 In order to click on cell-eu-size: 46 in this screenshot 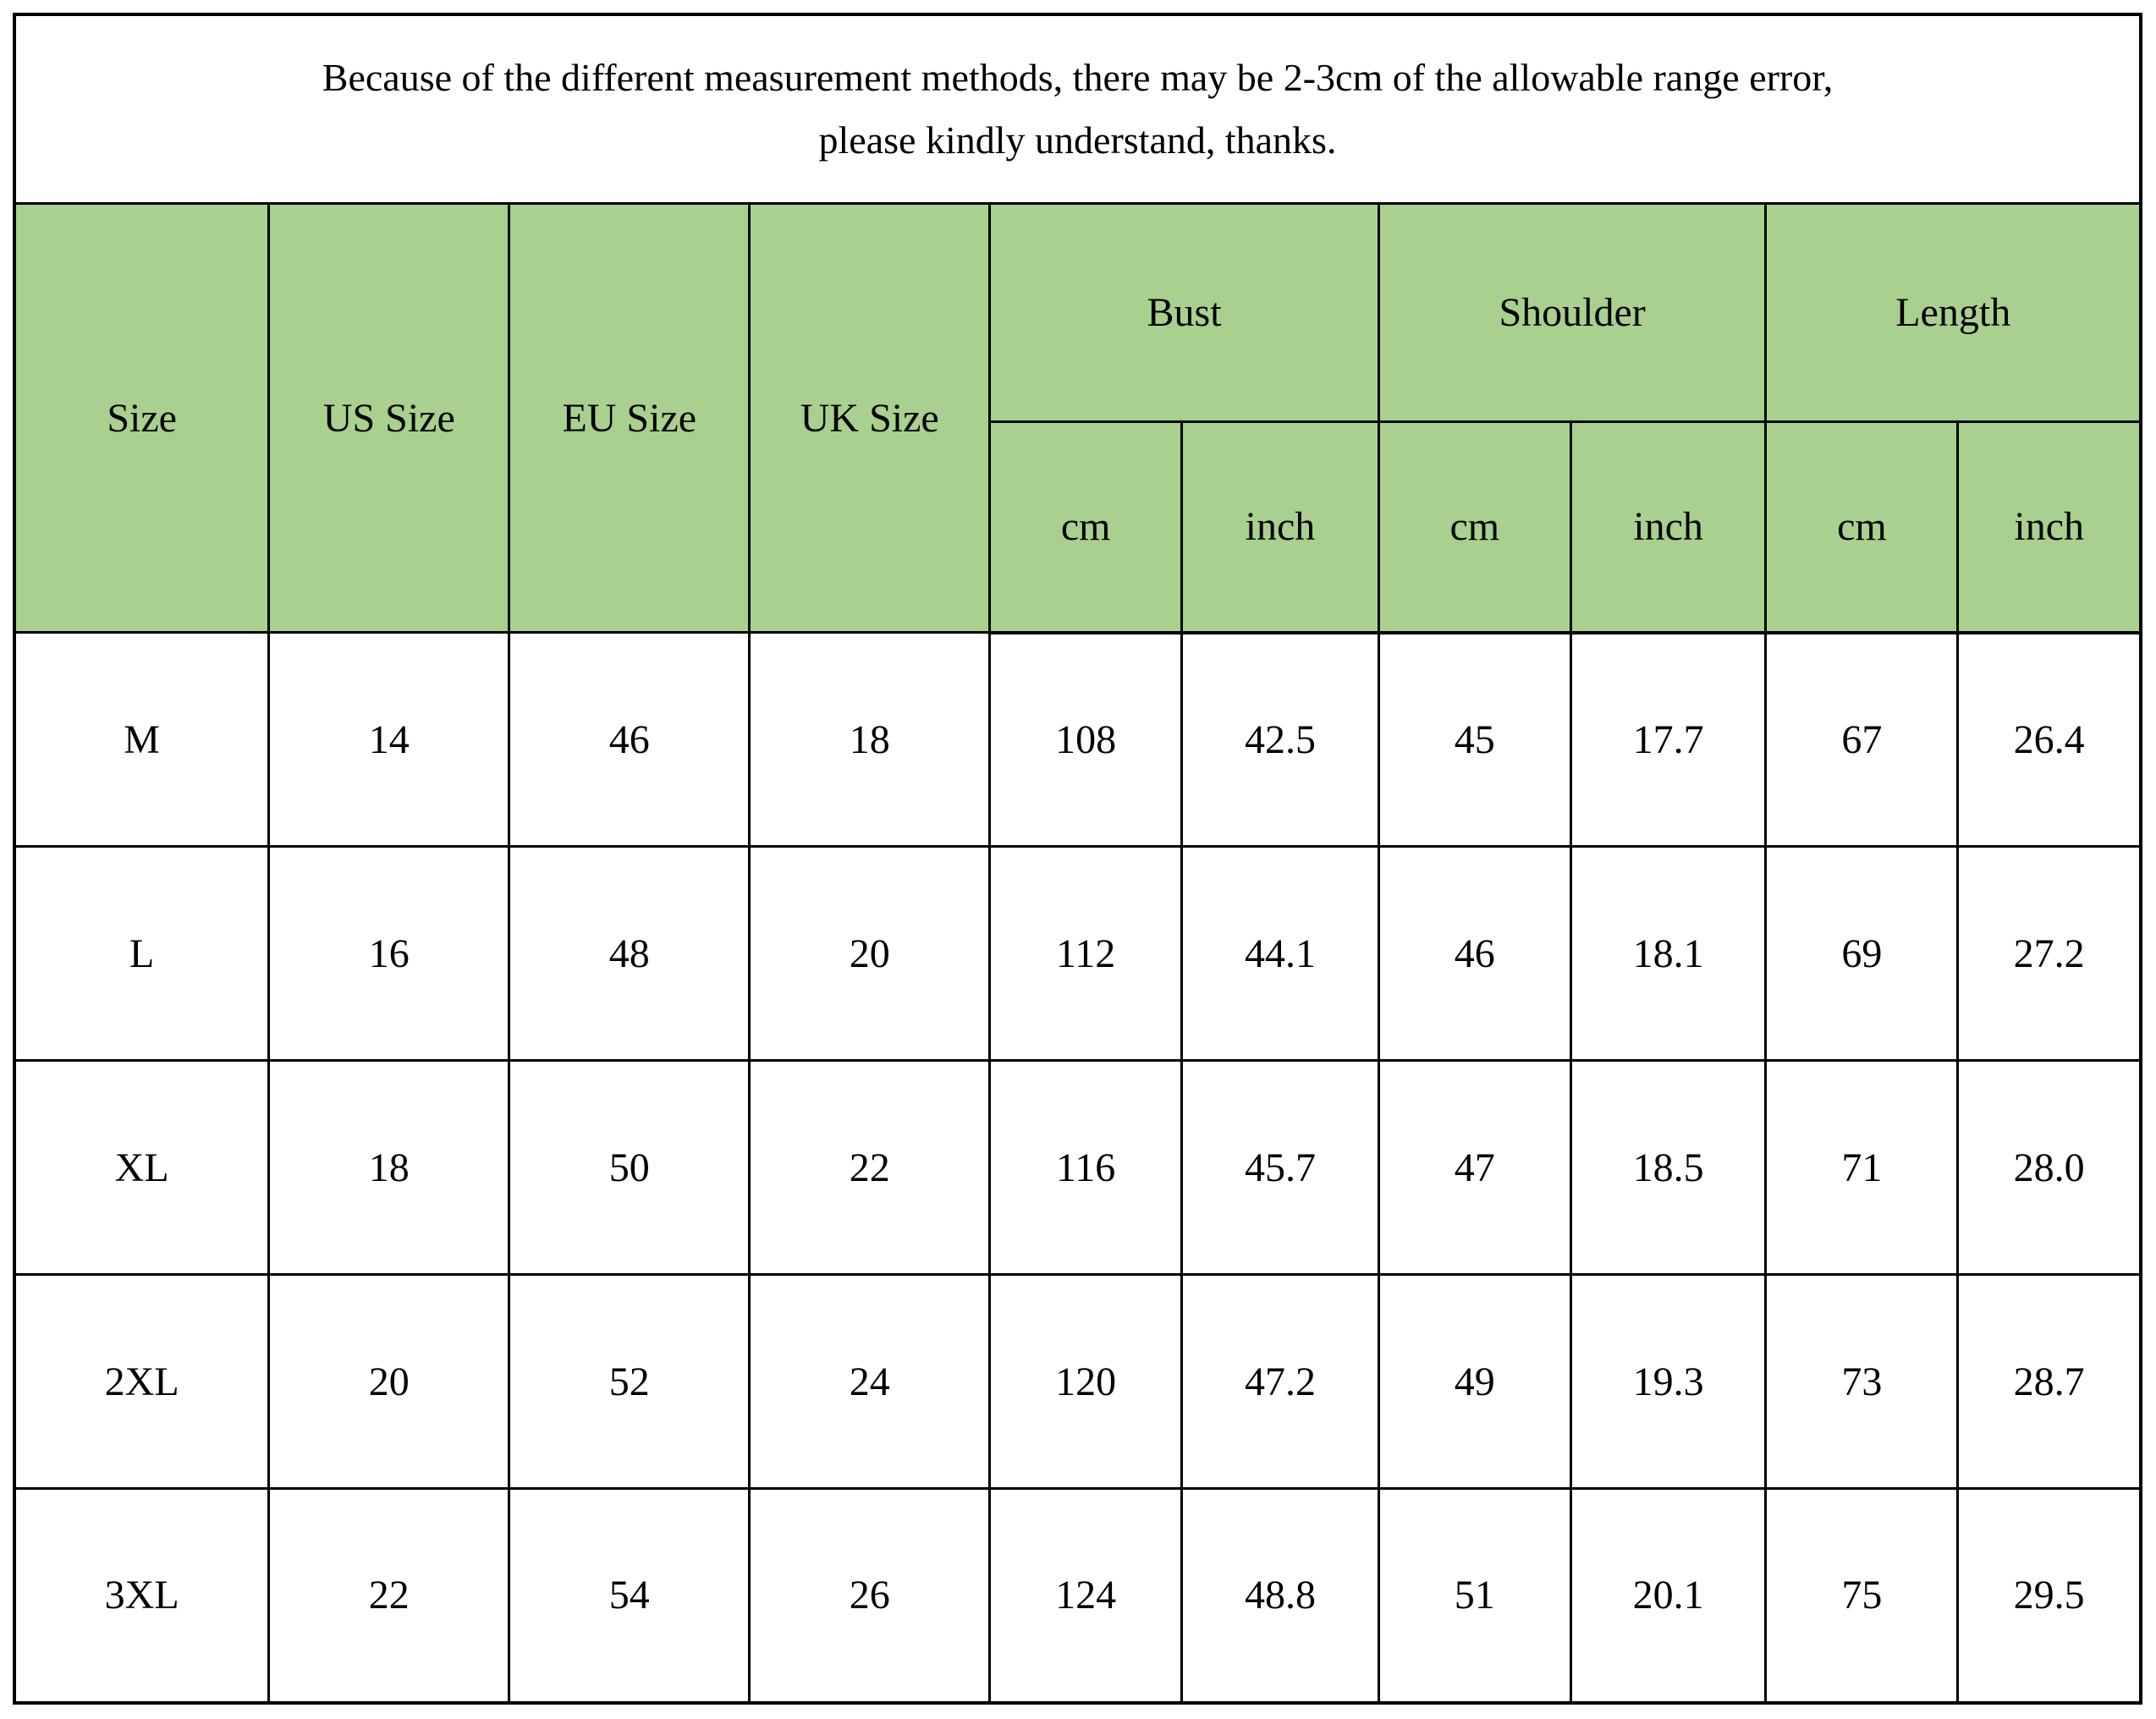, I will do `click(629, 740)`.